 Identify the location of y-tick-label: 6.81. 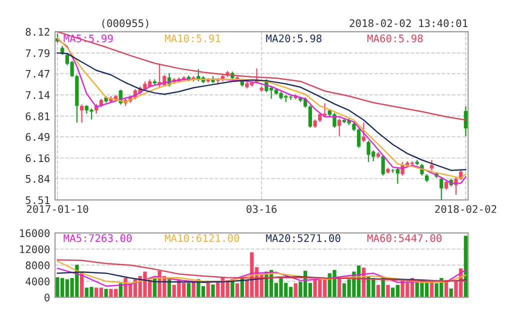
(38, 116).